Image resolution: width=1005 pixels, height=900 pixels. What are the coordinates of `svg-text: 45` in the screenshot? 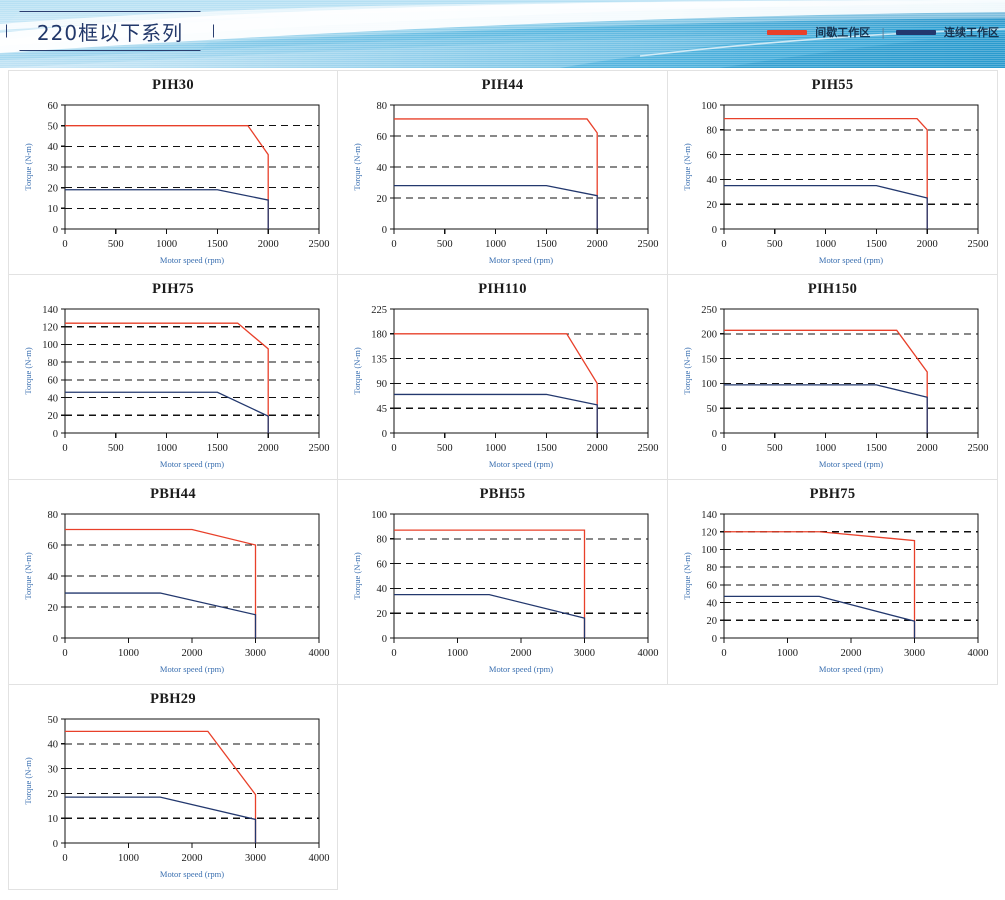 It's located at (382, 409).